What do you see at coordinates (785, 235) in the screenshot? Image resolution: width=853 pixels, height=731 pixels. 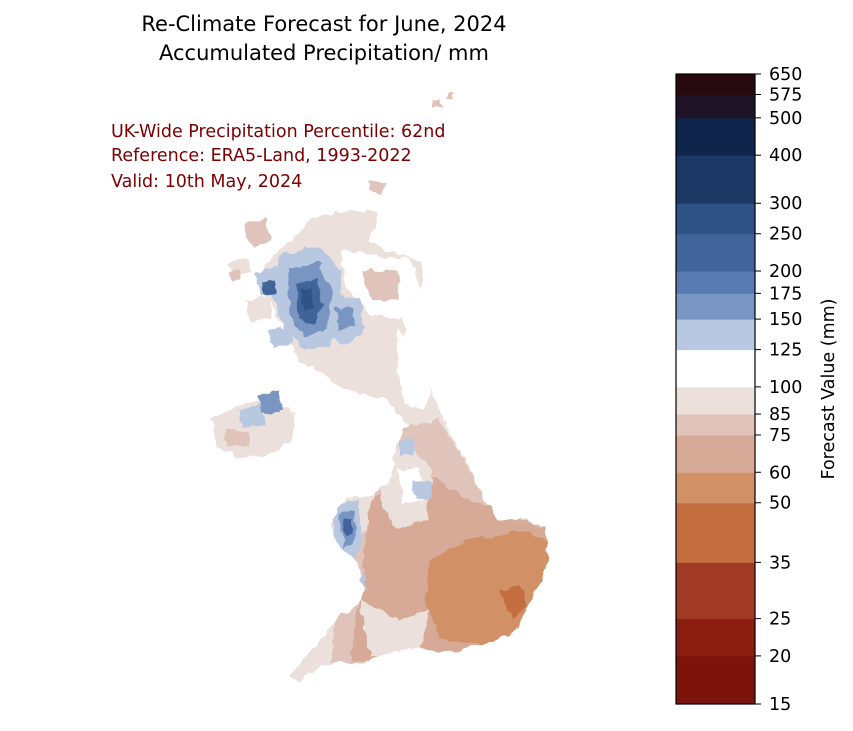 I see `colorbar-tick-label: 250` at bounding box center [785, 235].